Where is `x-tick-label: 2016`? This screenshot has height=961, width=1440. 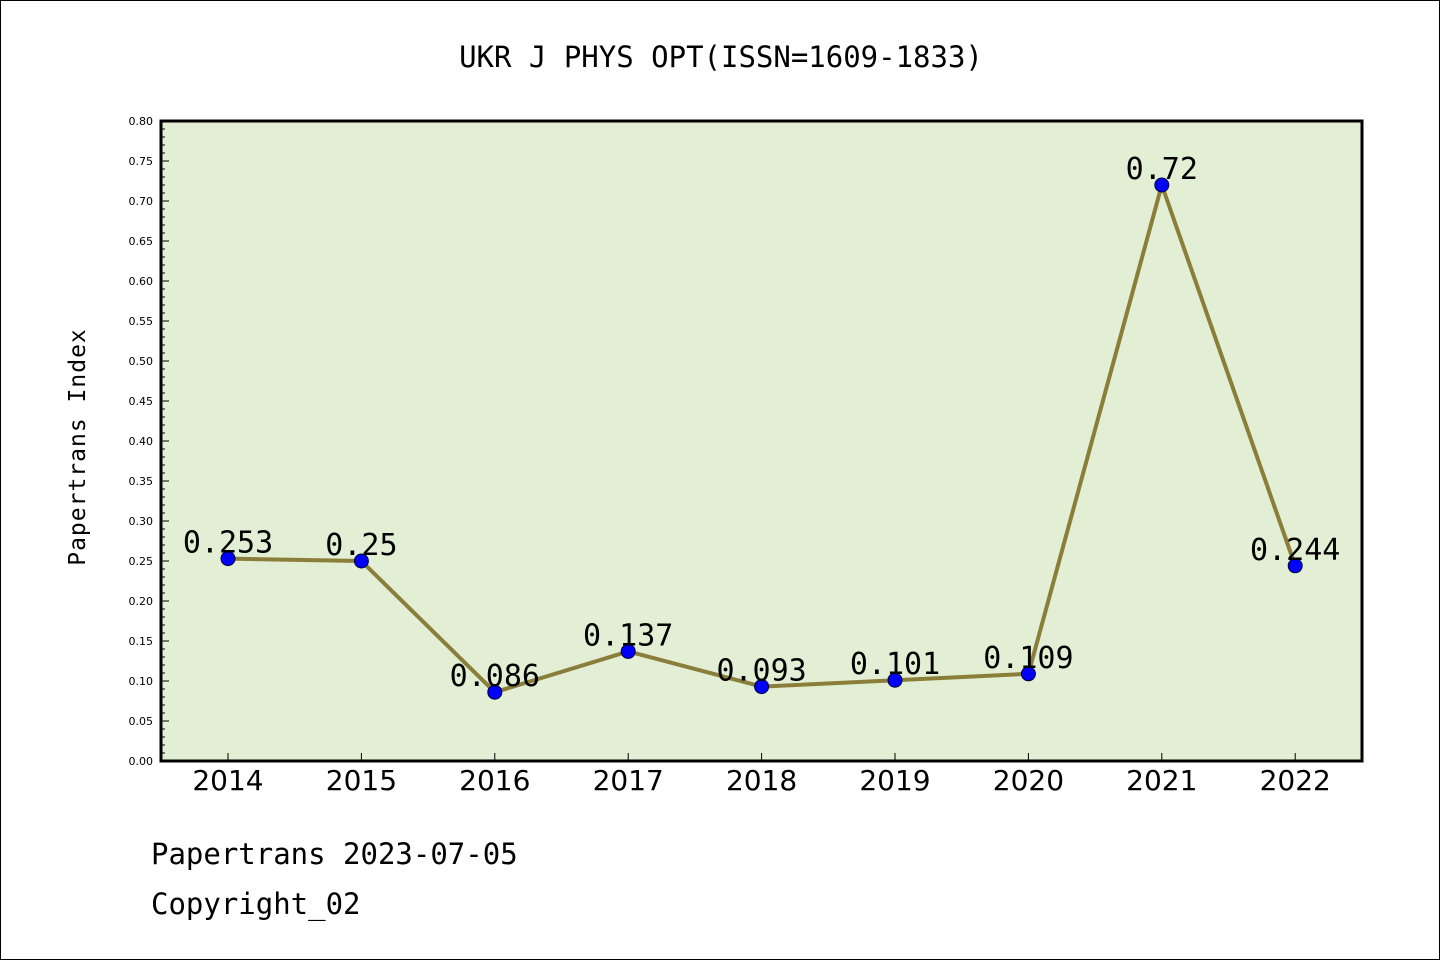 x-tick-label: 2016 is located at coordinates (494, 780).